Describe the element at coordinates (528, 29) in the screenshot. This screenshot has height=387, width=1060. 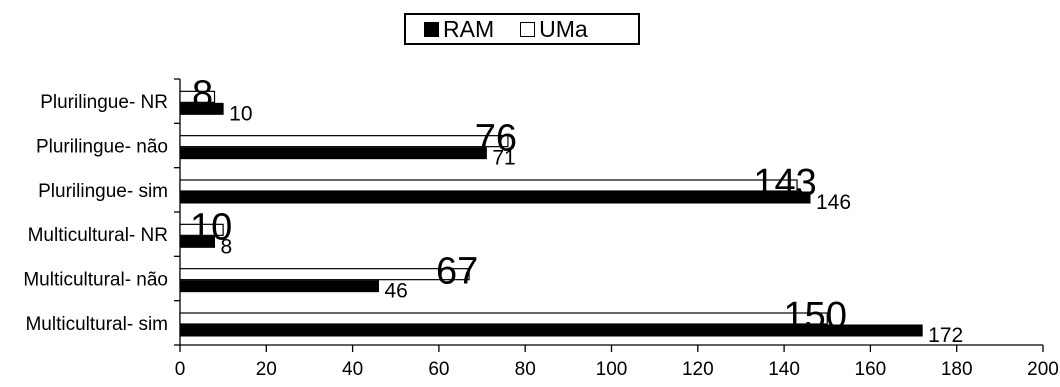
I see `legend-swatch-uma` at that location.